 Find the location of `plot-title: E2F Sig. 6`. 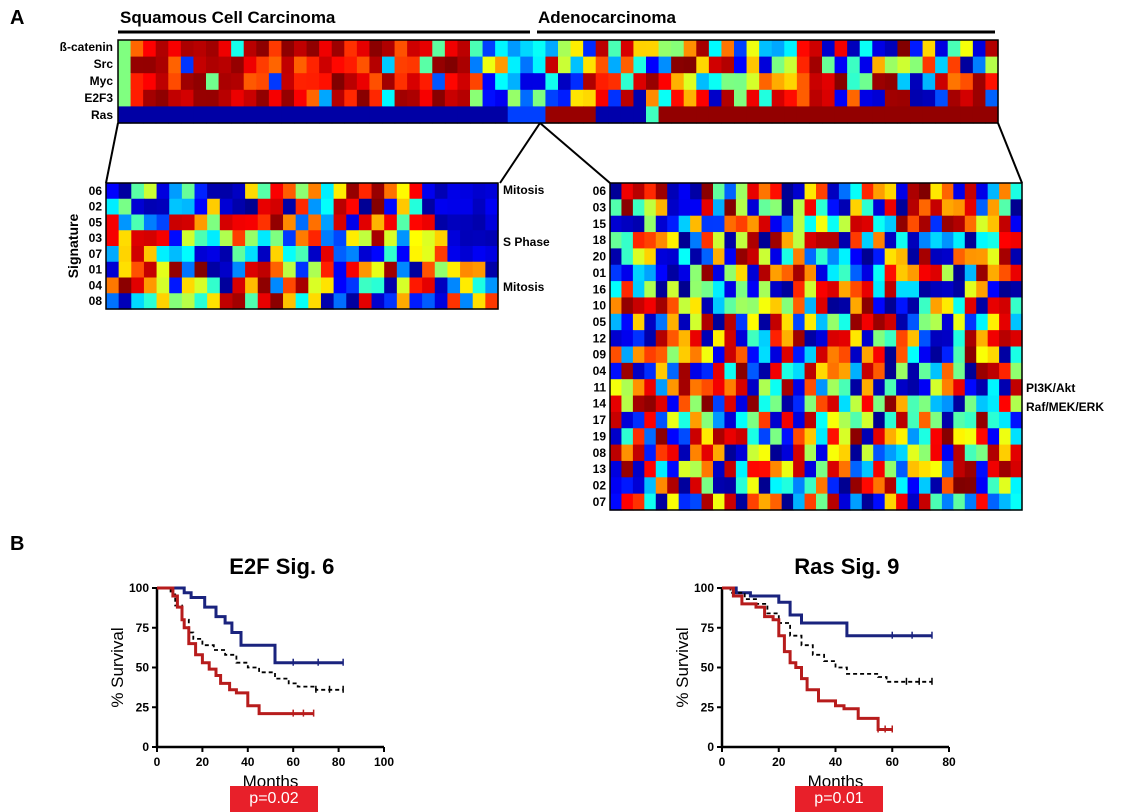

plot-title: E2F Sig. 6 is located at coordinates (281, 566).